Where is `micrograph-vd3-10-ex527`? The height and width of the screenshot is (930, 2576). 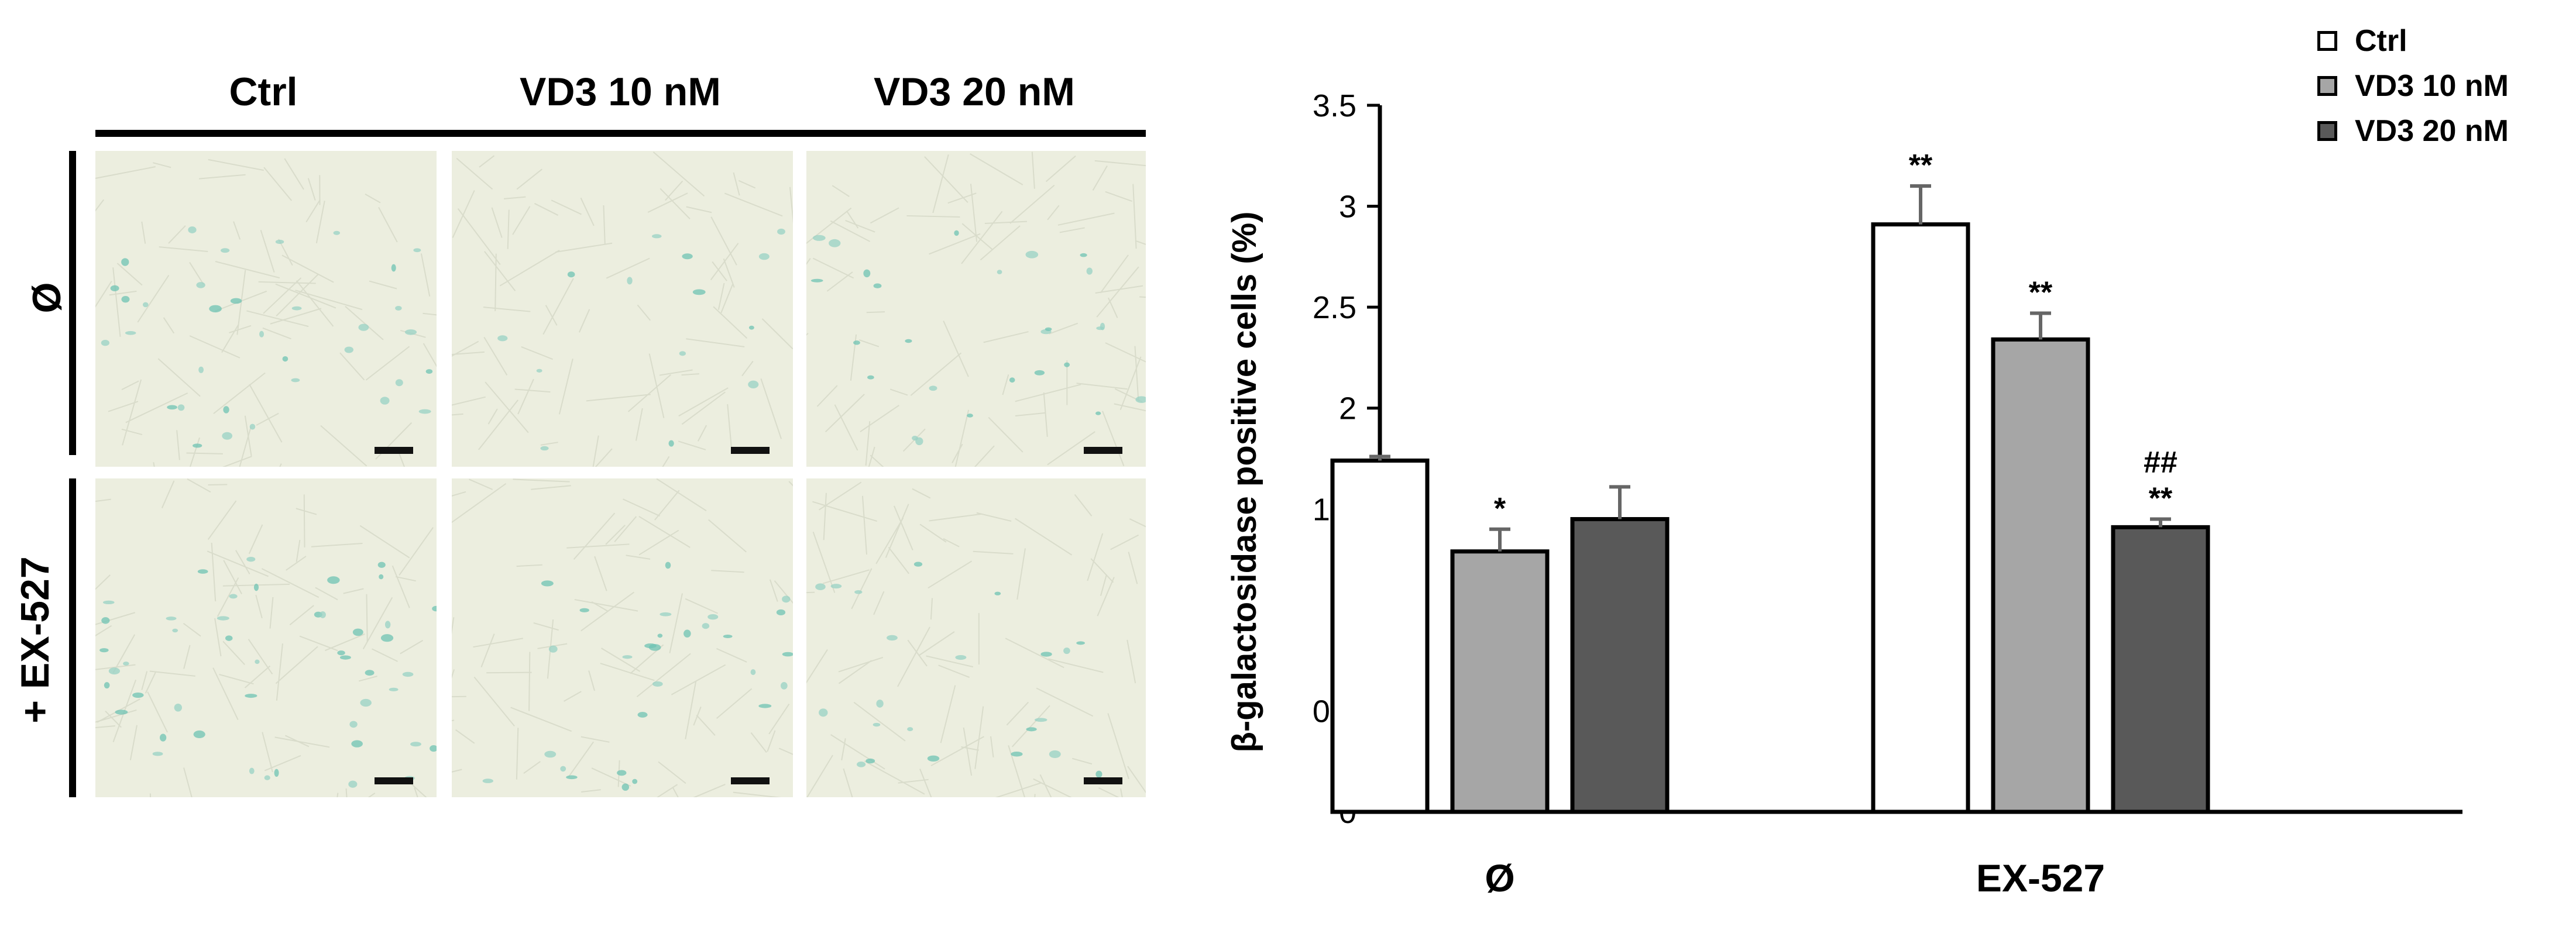 micrograph-vd3-10-ex527 is located at coordinates (622, 637).